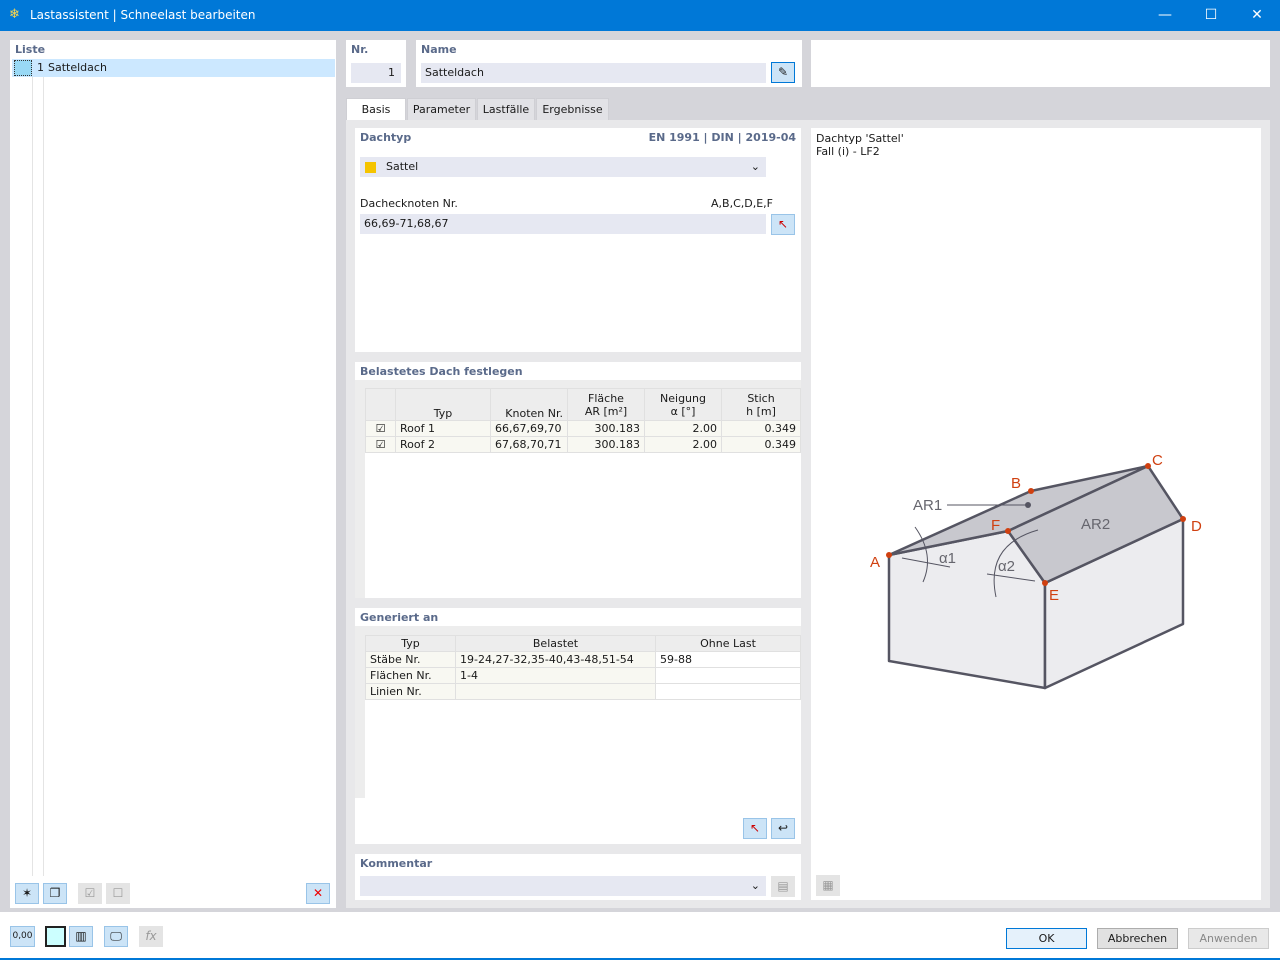 The image size is (1280, 960). I want to click on name-input: Satteldach, so click(593, 73).